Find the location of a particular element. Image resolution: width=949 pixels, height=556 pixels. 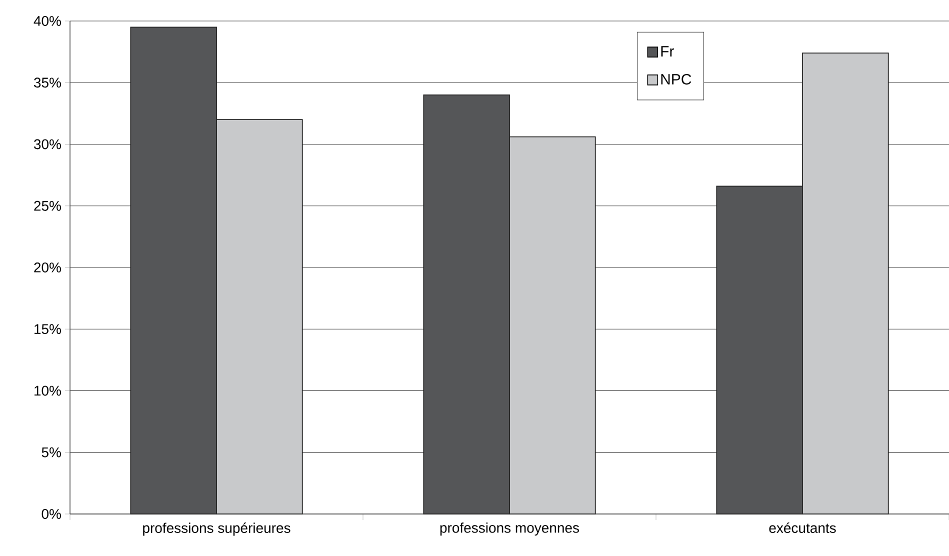

y-tick-label: 20% is located at coordinates (47, 267).